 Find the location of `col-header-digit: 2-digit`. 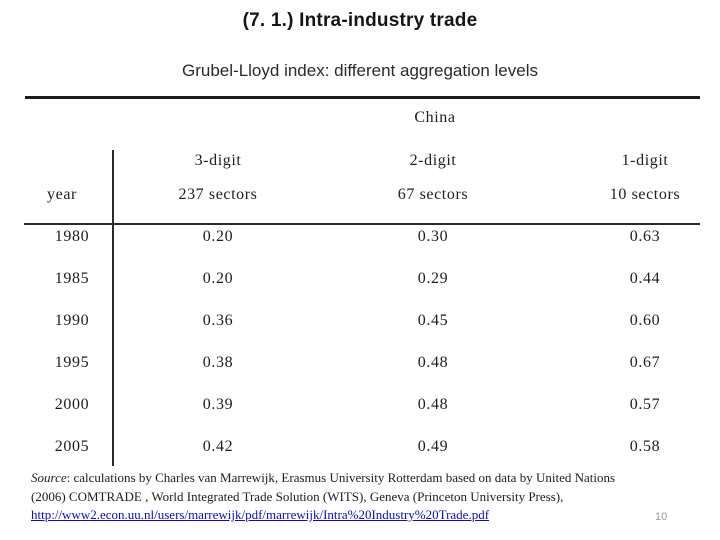

col-header-digit: 2-digit is located at coordinates (433, 160).